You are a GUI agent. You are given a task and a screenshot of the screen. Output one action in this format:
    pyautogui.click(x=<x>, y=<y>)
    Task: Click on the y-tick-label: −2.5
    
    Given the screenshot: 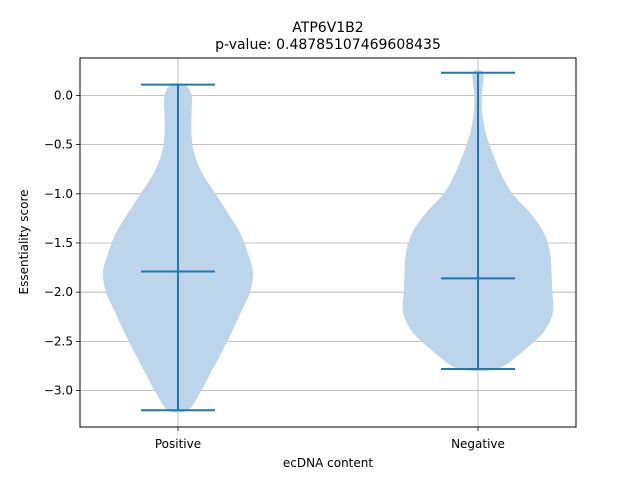 What is the action you would take?
    pyautogui.click(x=58, y=341)
    